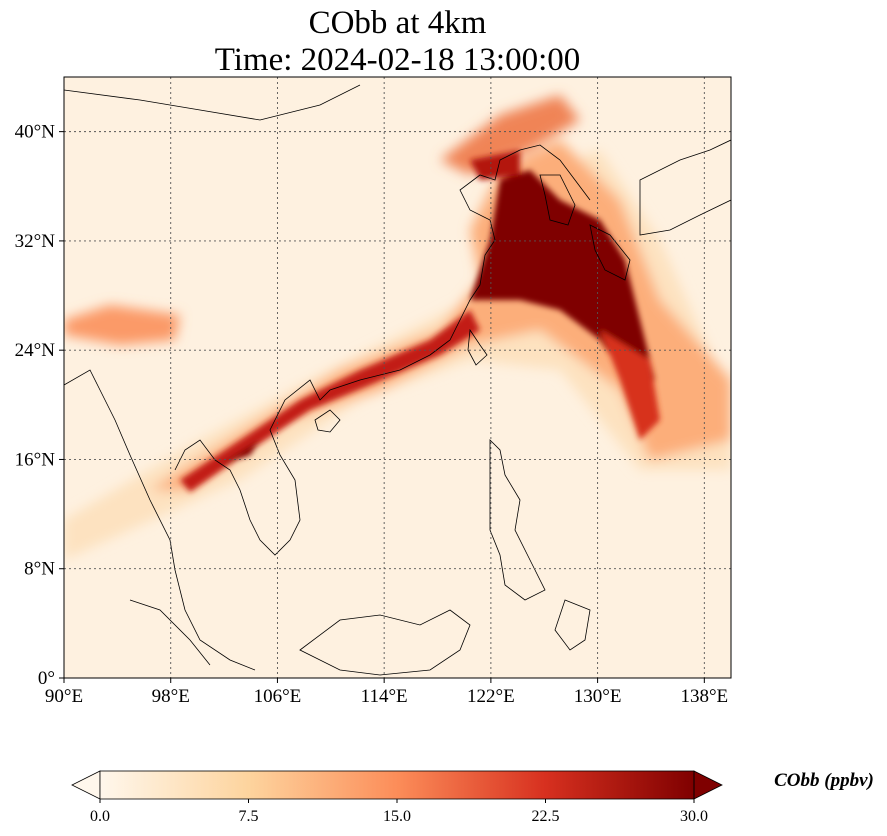  What do you see at coordinates (39, 569) in the screenshot?
I see `lat-tick-label: 8°N` at bounding box center [39, 569].